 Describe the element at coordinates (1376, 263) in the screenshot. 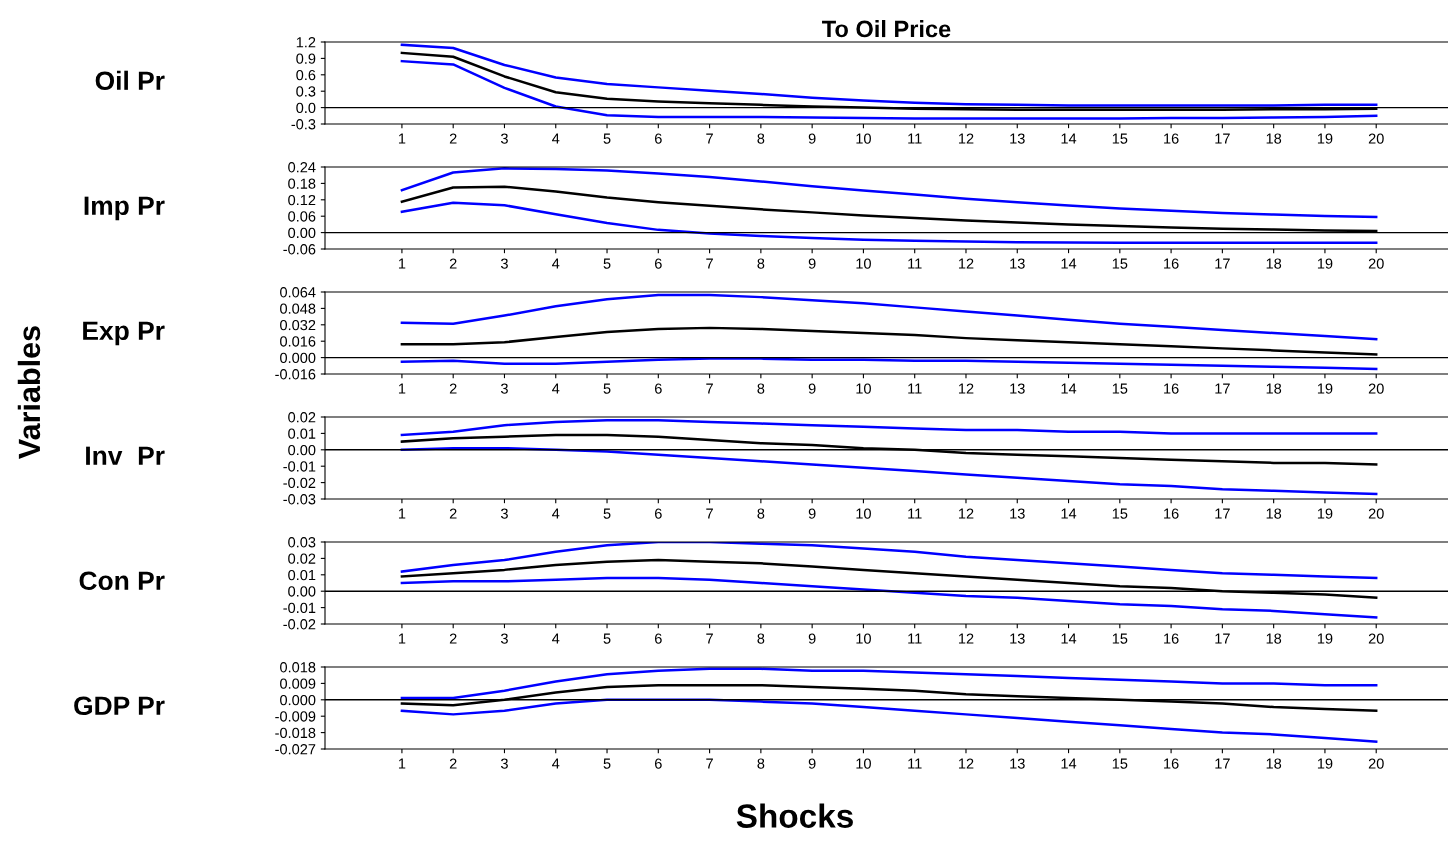

I see `x-tick-label: 20` at that location.